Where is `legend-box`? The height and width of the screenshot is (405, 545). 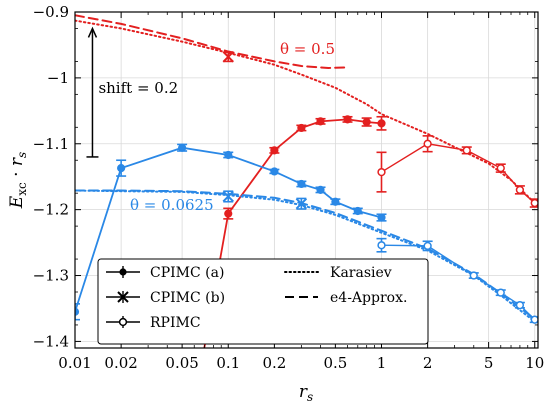
legend-box is located at coordinates (263, 301).